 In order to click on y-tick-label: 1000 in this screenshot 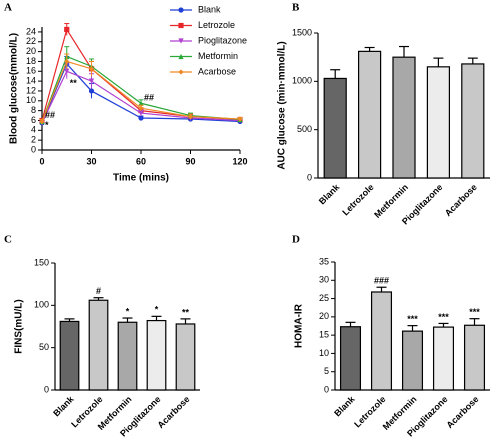, I will do `click(302, 81)`.